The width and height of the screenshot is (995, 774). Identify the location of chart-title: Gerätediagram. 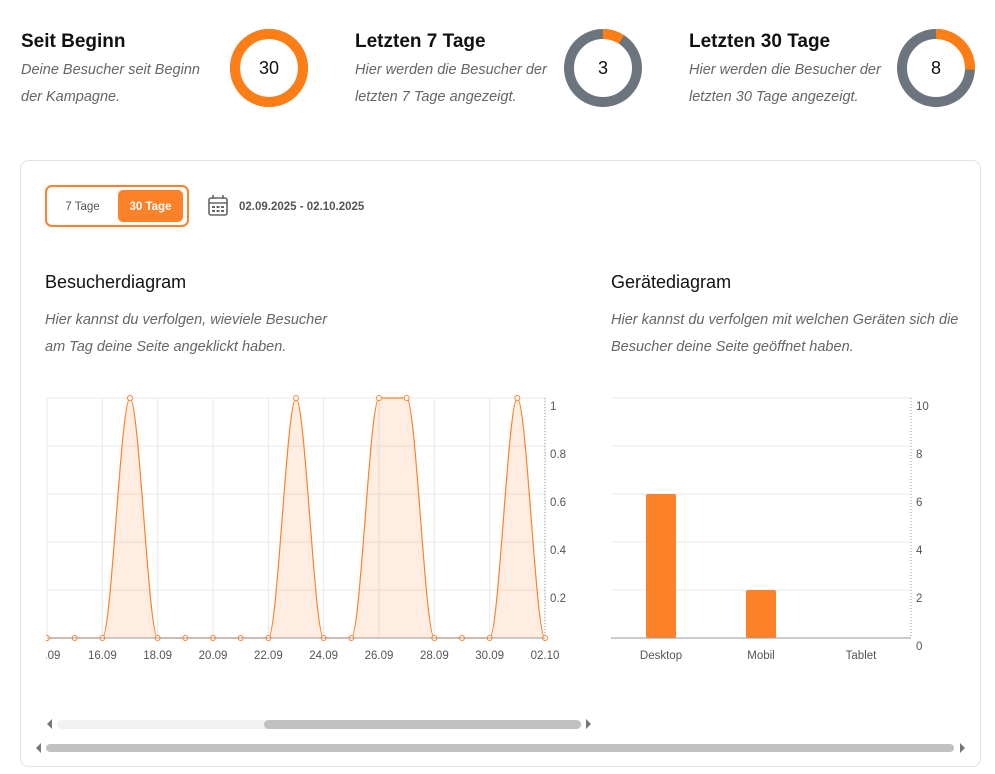
(671, 282).